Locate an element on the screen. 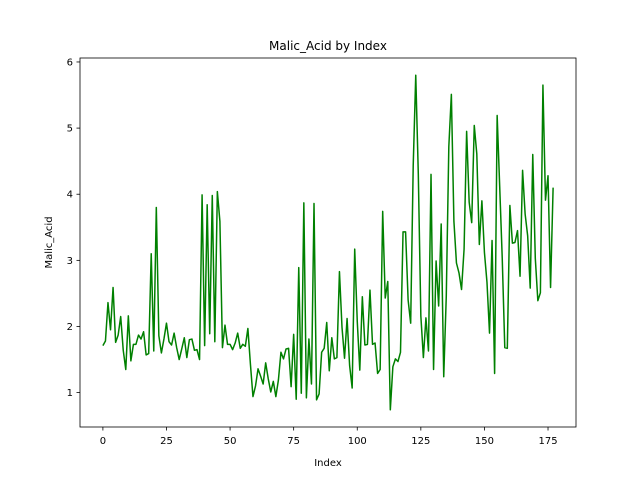  y-tick-label: 4 is located at coordinates (70, 195).